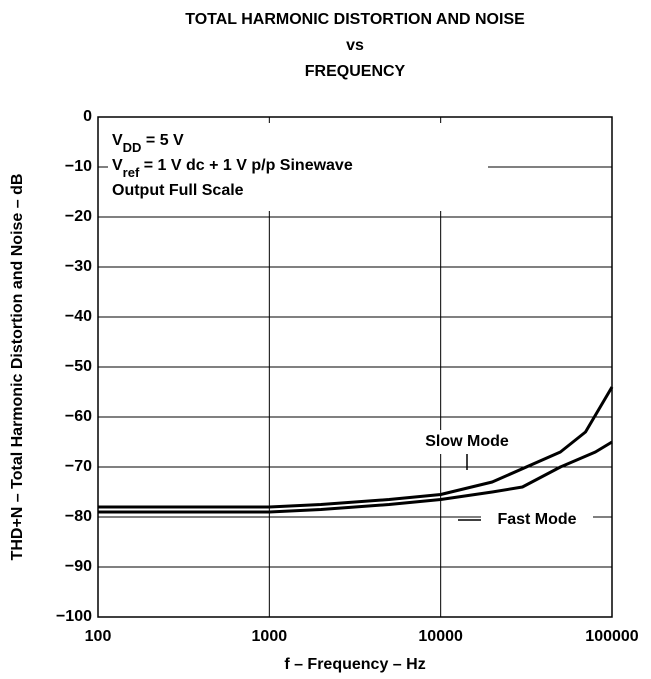  What do you see at coordinates (355, 19) in the screenshot?
I see `chart-title: TOTAL HARMONIC DISTORTION AND NOISE` at bounding box center [355, 19].